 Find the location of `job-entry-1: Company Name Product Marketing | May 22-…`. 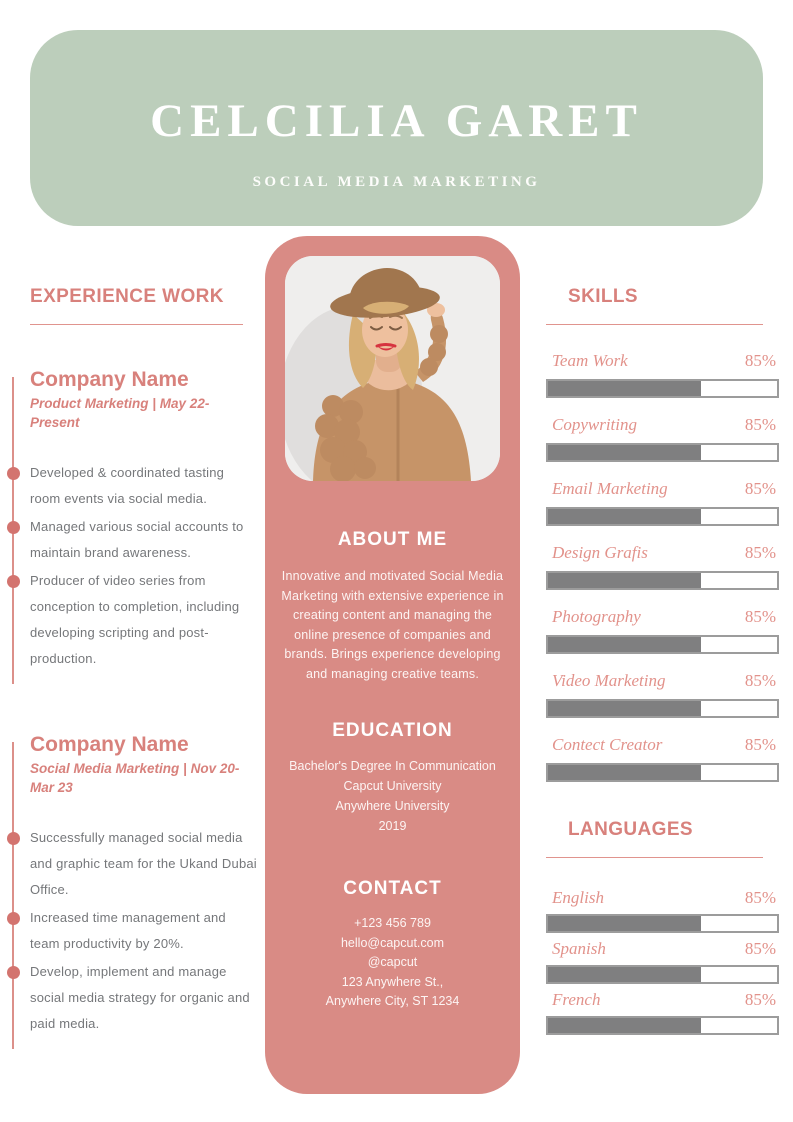

job-entry-1: Company Name Product Marketing | May 22-… is located at coordinates (132, 525).